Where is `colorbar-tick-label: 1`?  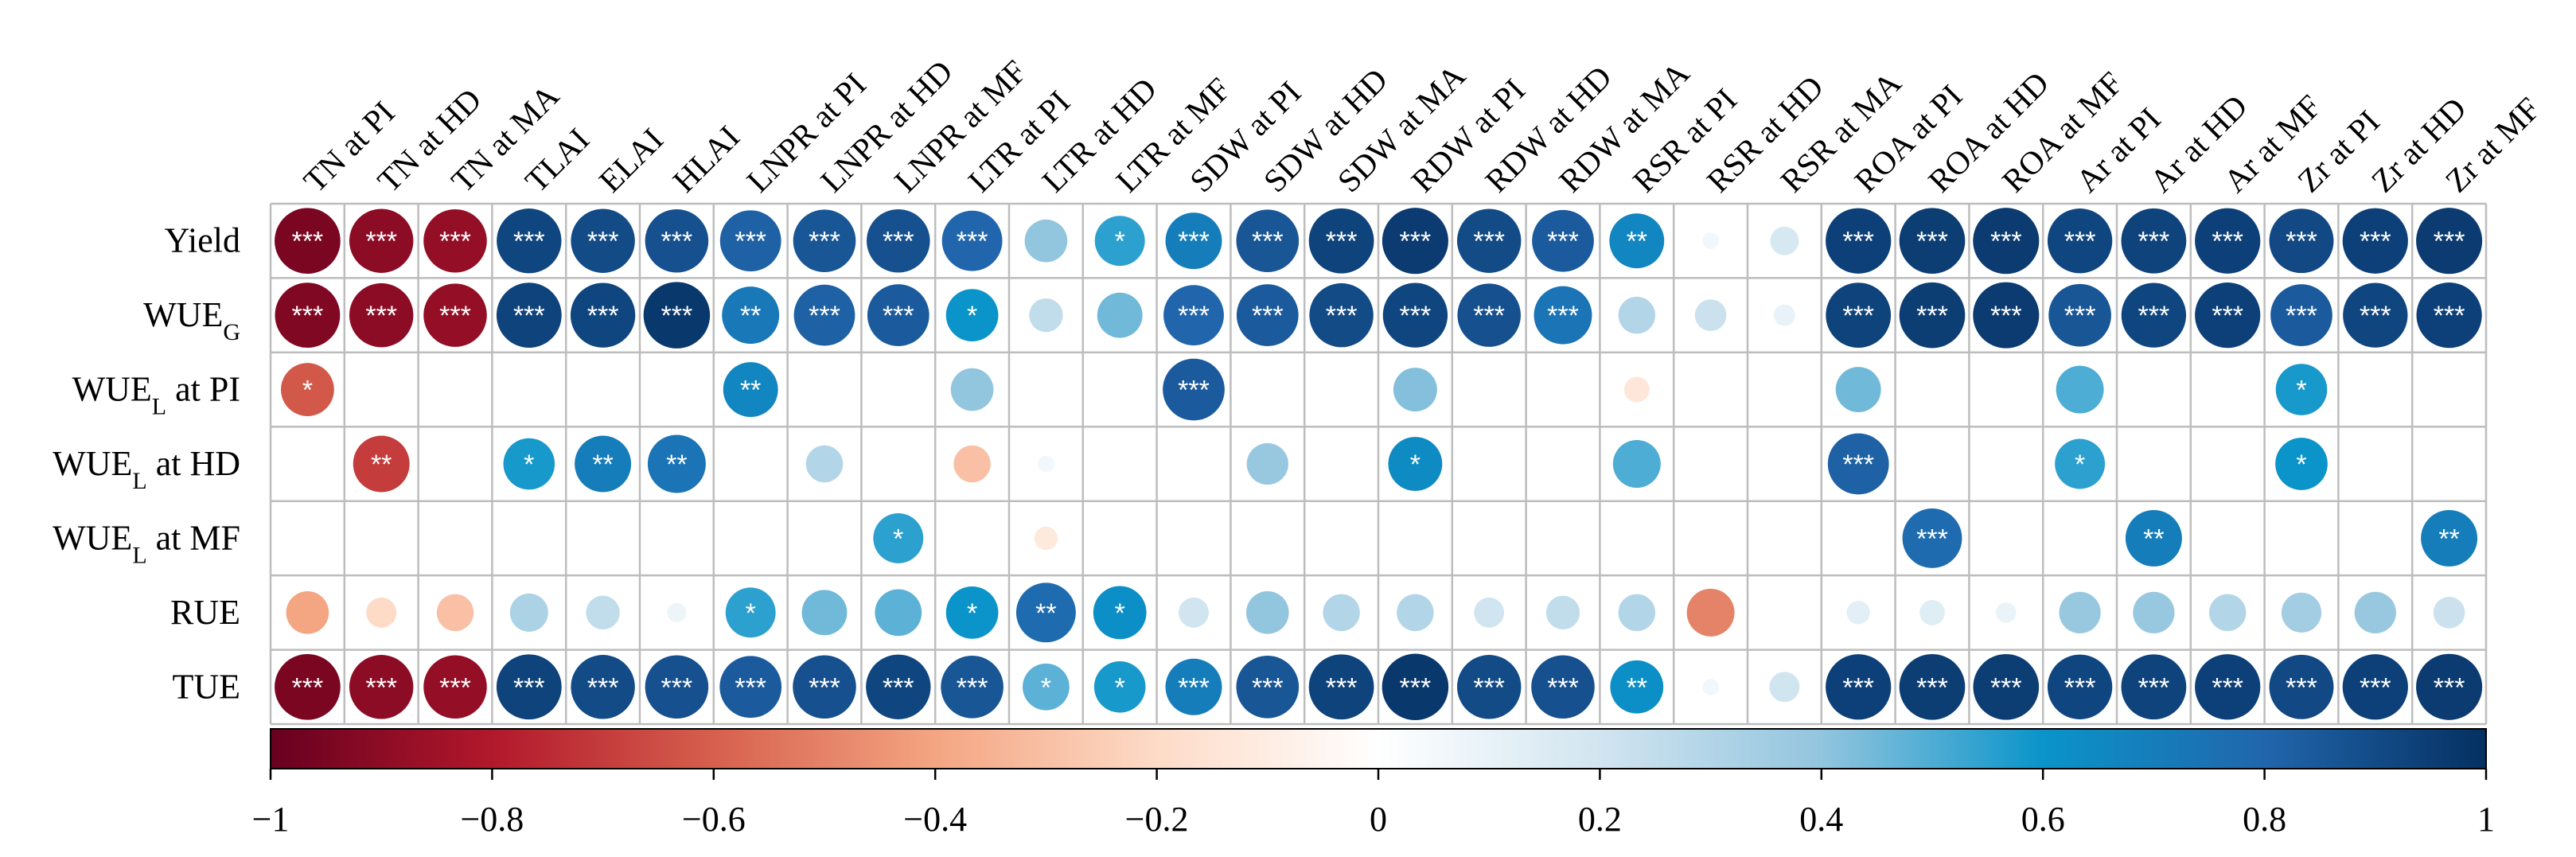
colorbar-tick-label: 1 is located at coordinates (2486, 820).